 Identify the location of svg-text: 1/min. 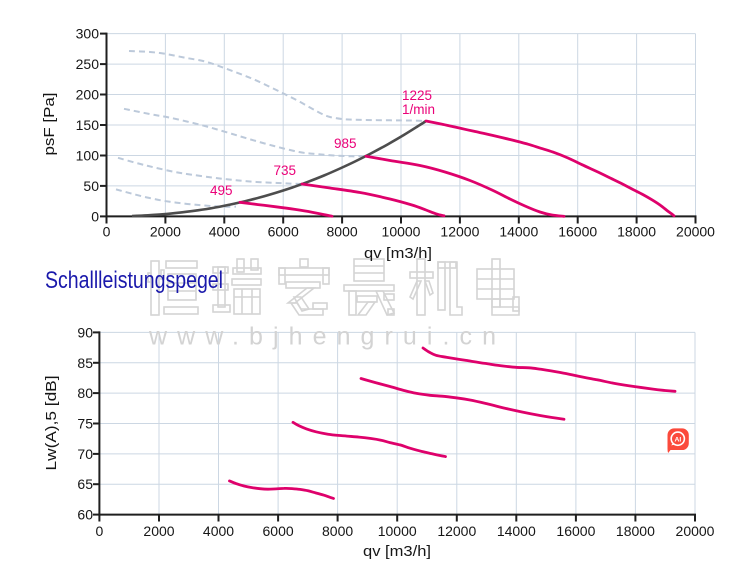
(418, 109).